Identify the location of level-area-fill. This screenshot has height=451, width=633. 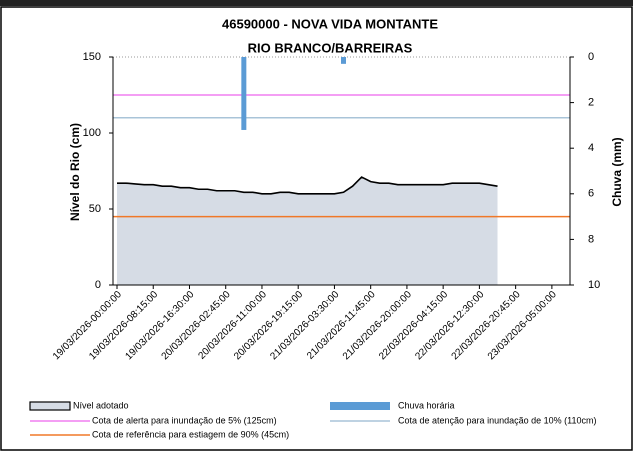
(307, 231).